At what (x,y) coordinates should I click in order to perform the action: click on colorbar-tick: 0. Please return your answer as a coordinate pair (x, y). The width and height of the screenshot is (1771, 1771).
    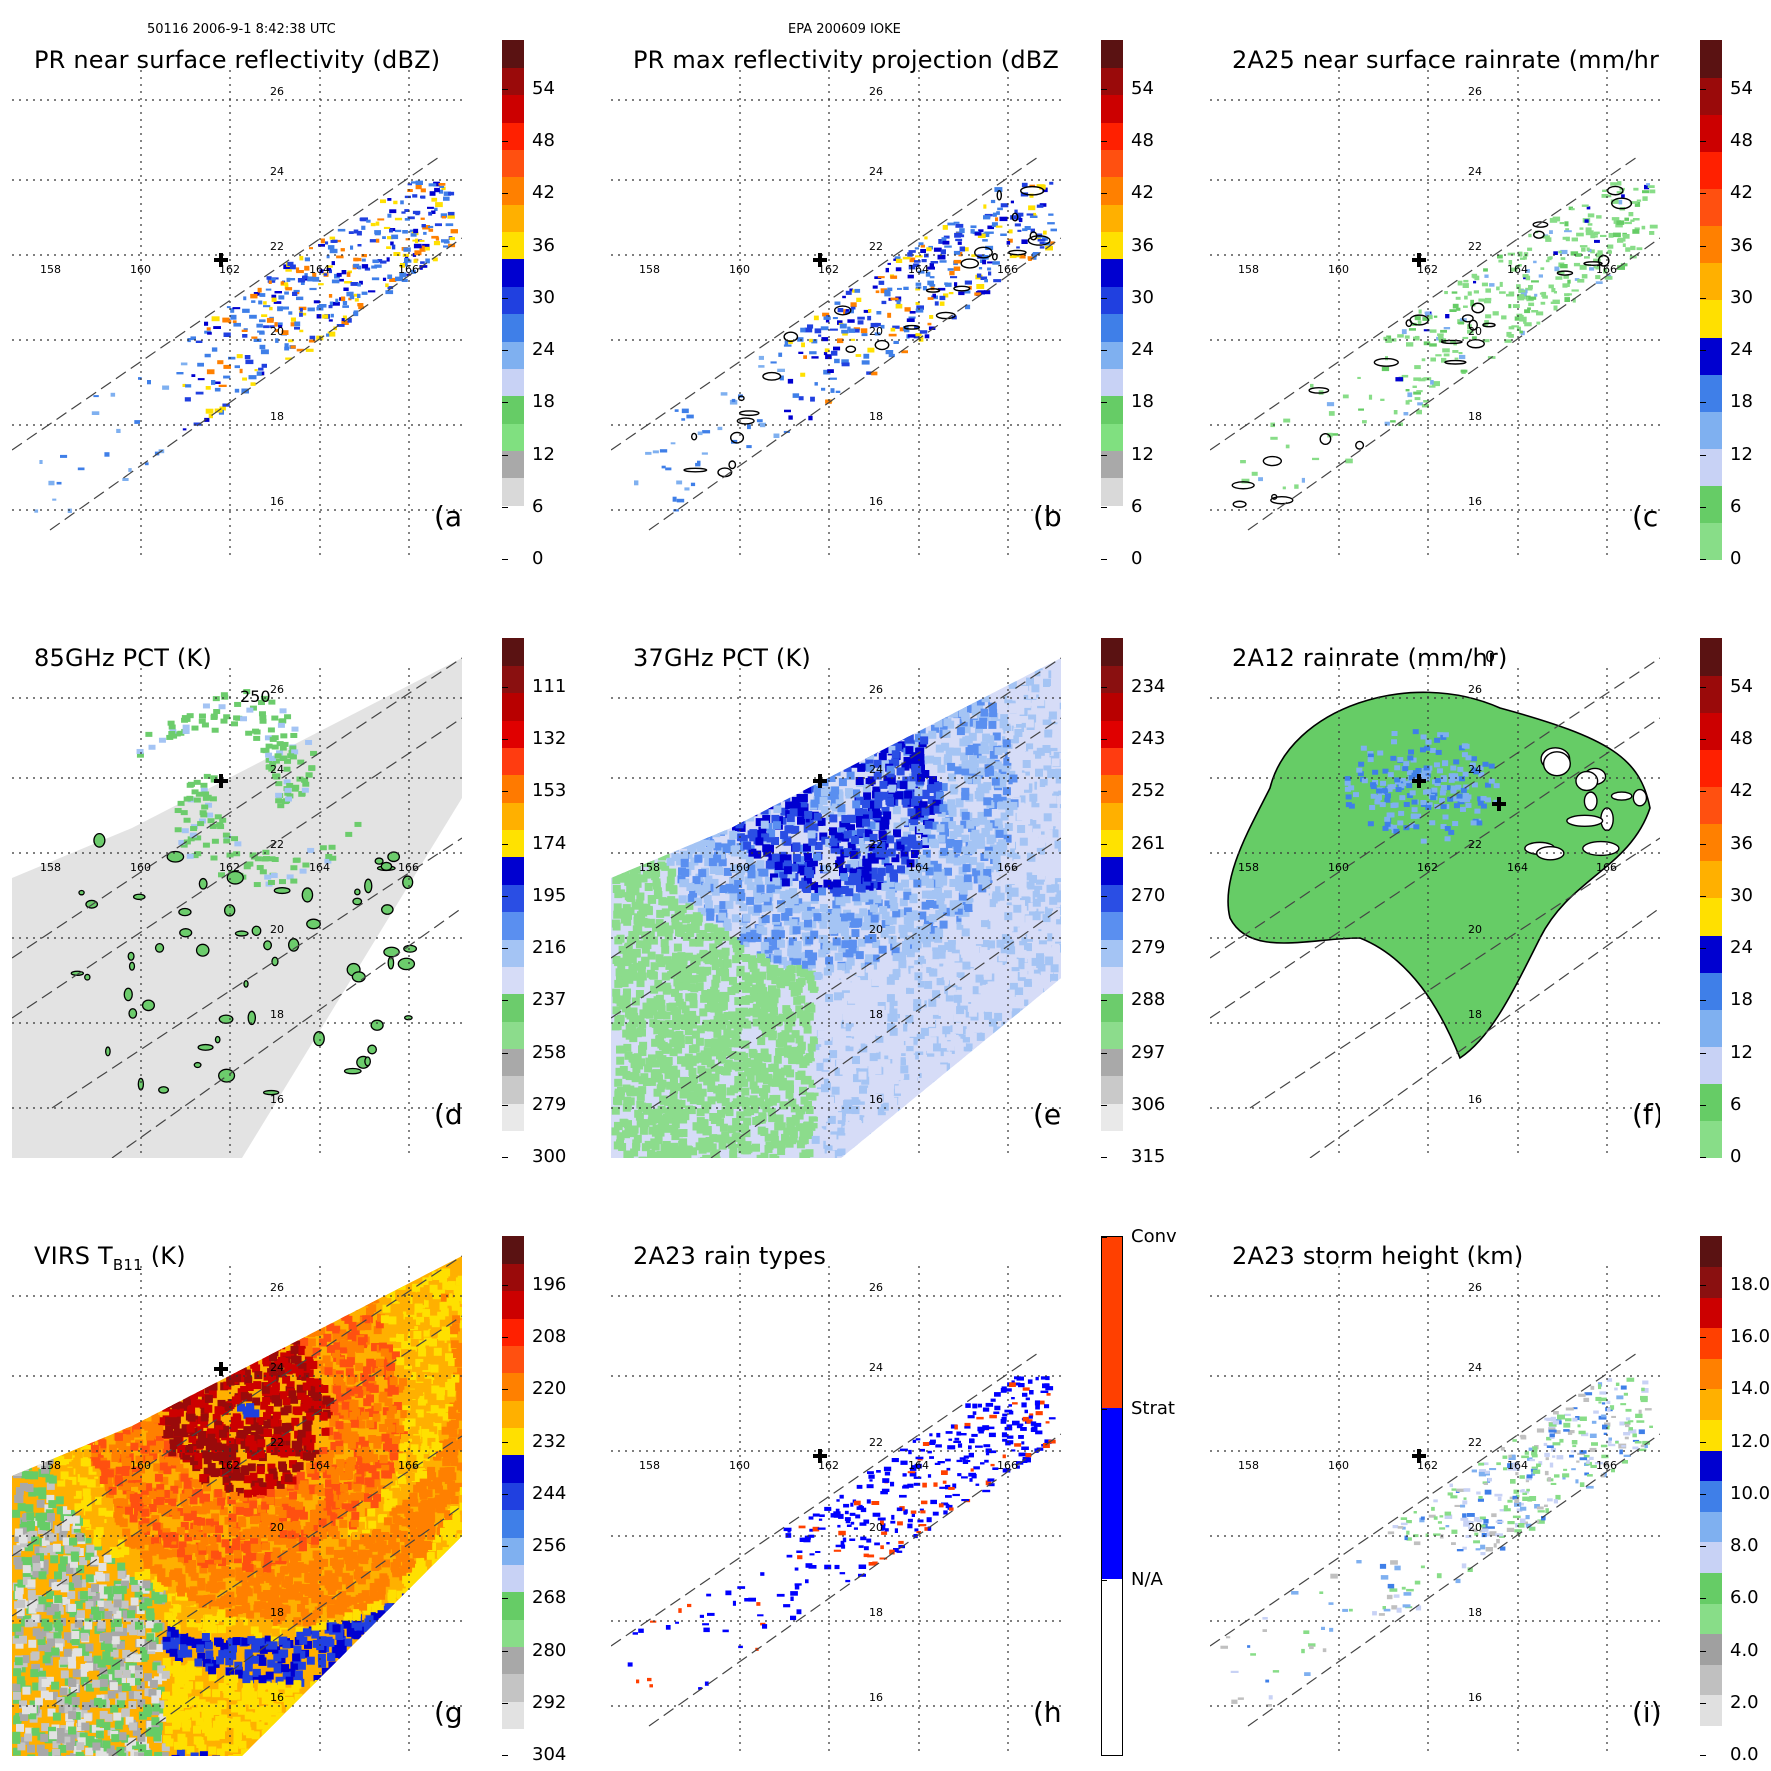
    Looking at the image, I should click on (1720, 1156).